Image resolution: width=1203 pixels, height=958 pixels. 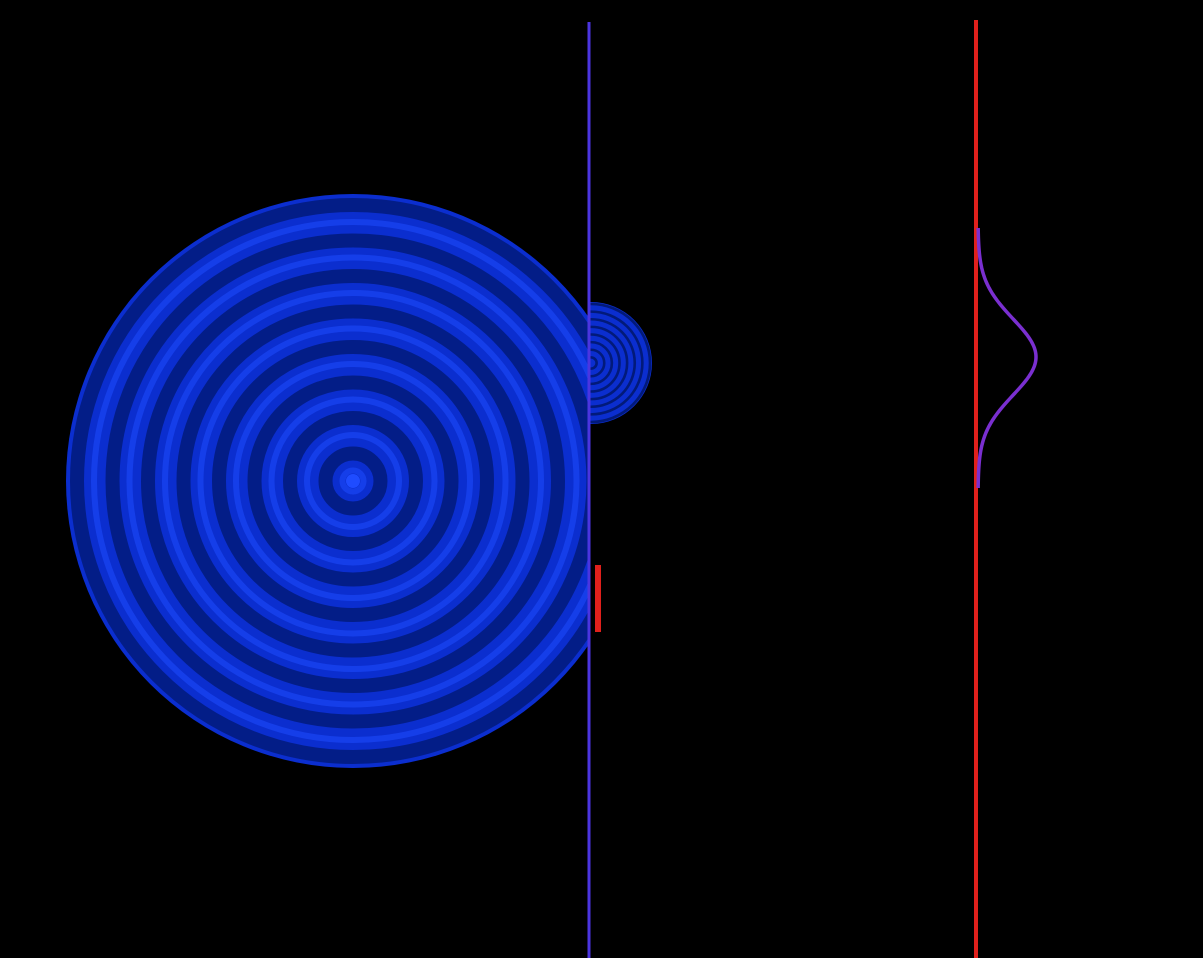 I want to click on slit-marker, so click(x=598, y=598).